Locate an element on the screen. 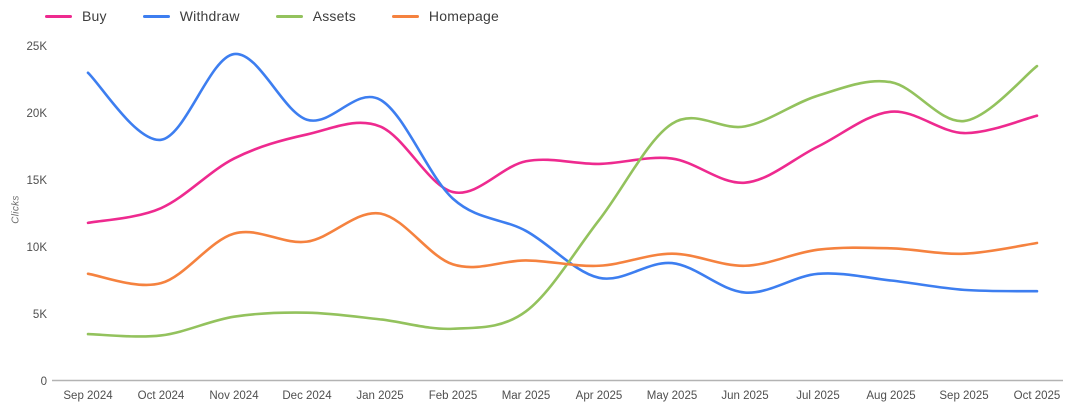 The image size is (1083, 418). x-tick-label: Aug 2025 is located at coordinates (890, 396).